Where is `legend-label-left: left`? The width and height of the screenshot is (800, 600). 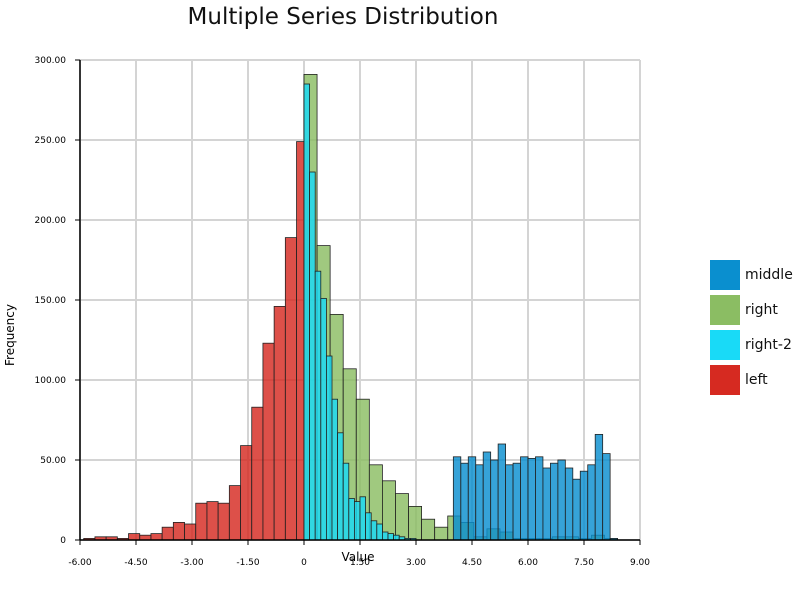
legend-label-left: left is located at coordinates (756, 380).